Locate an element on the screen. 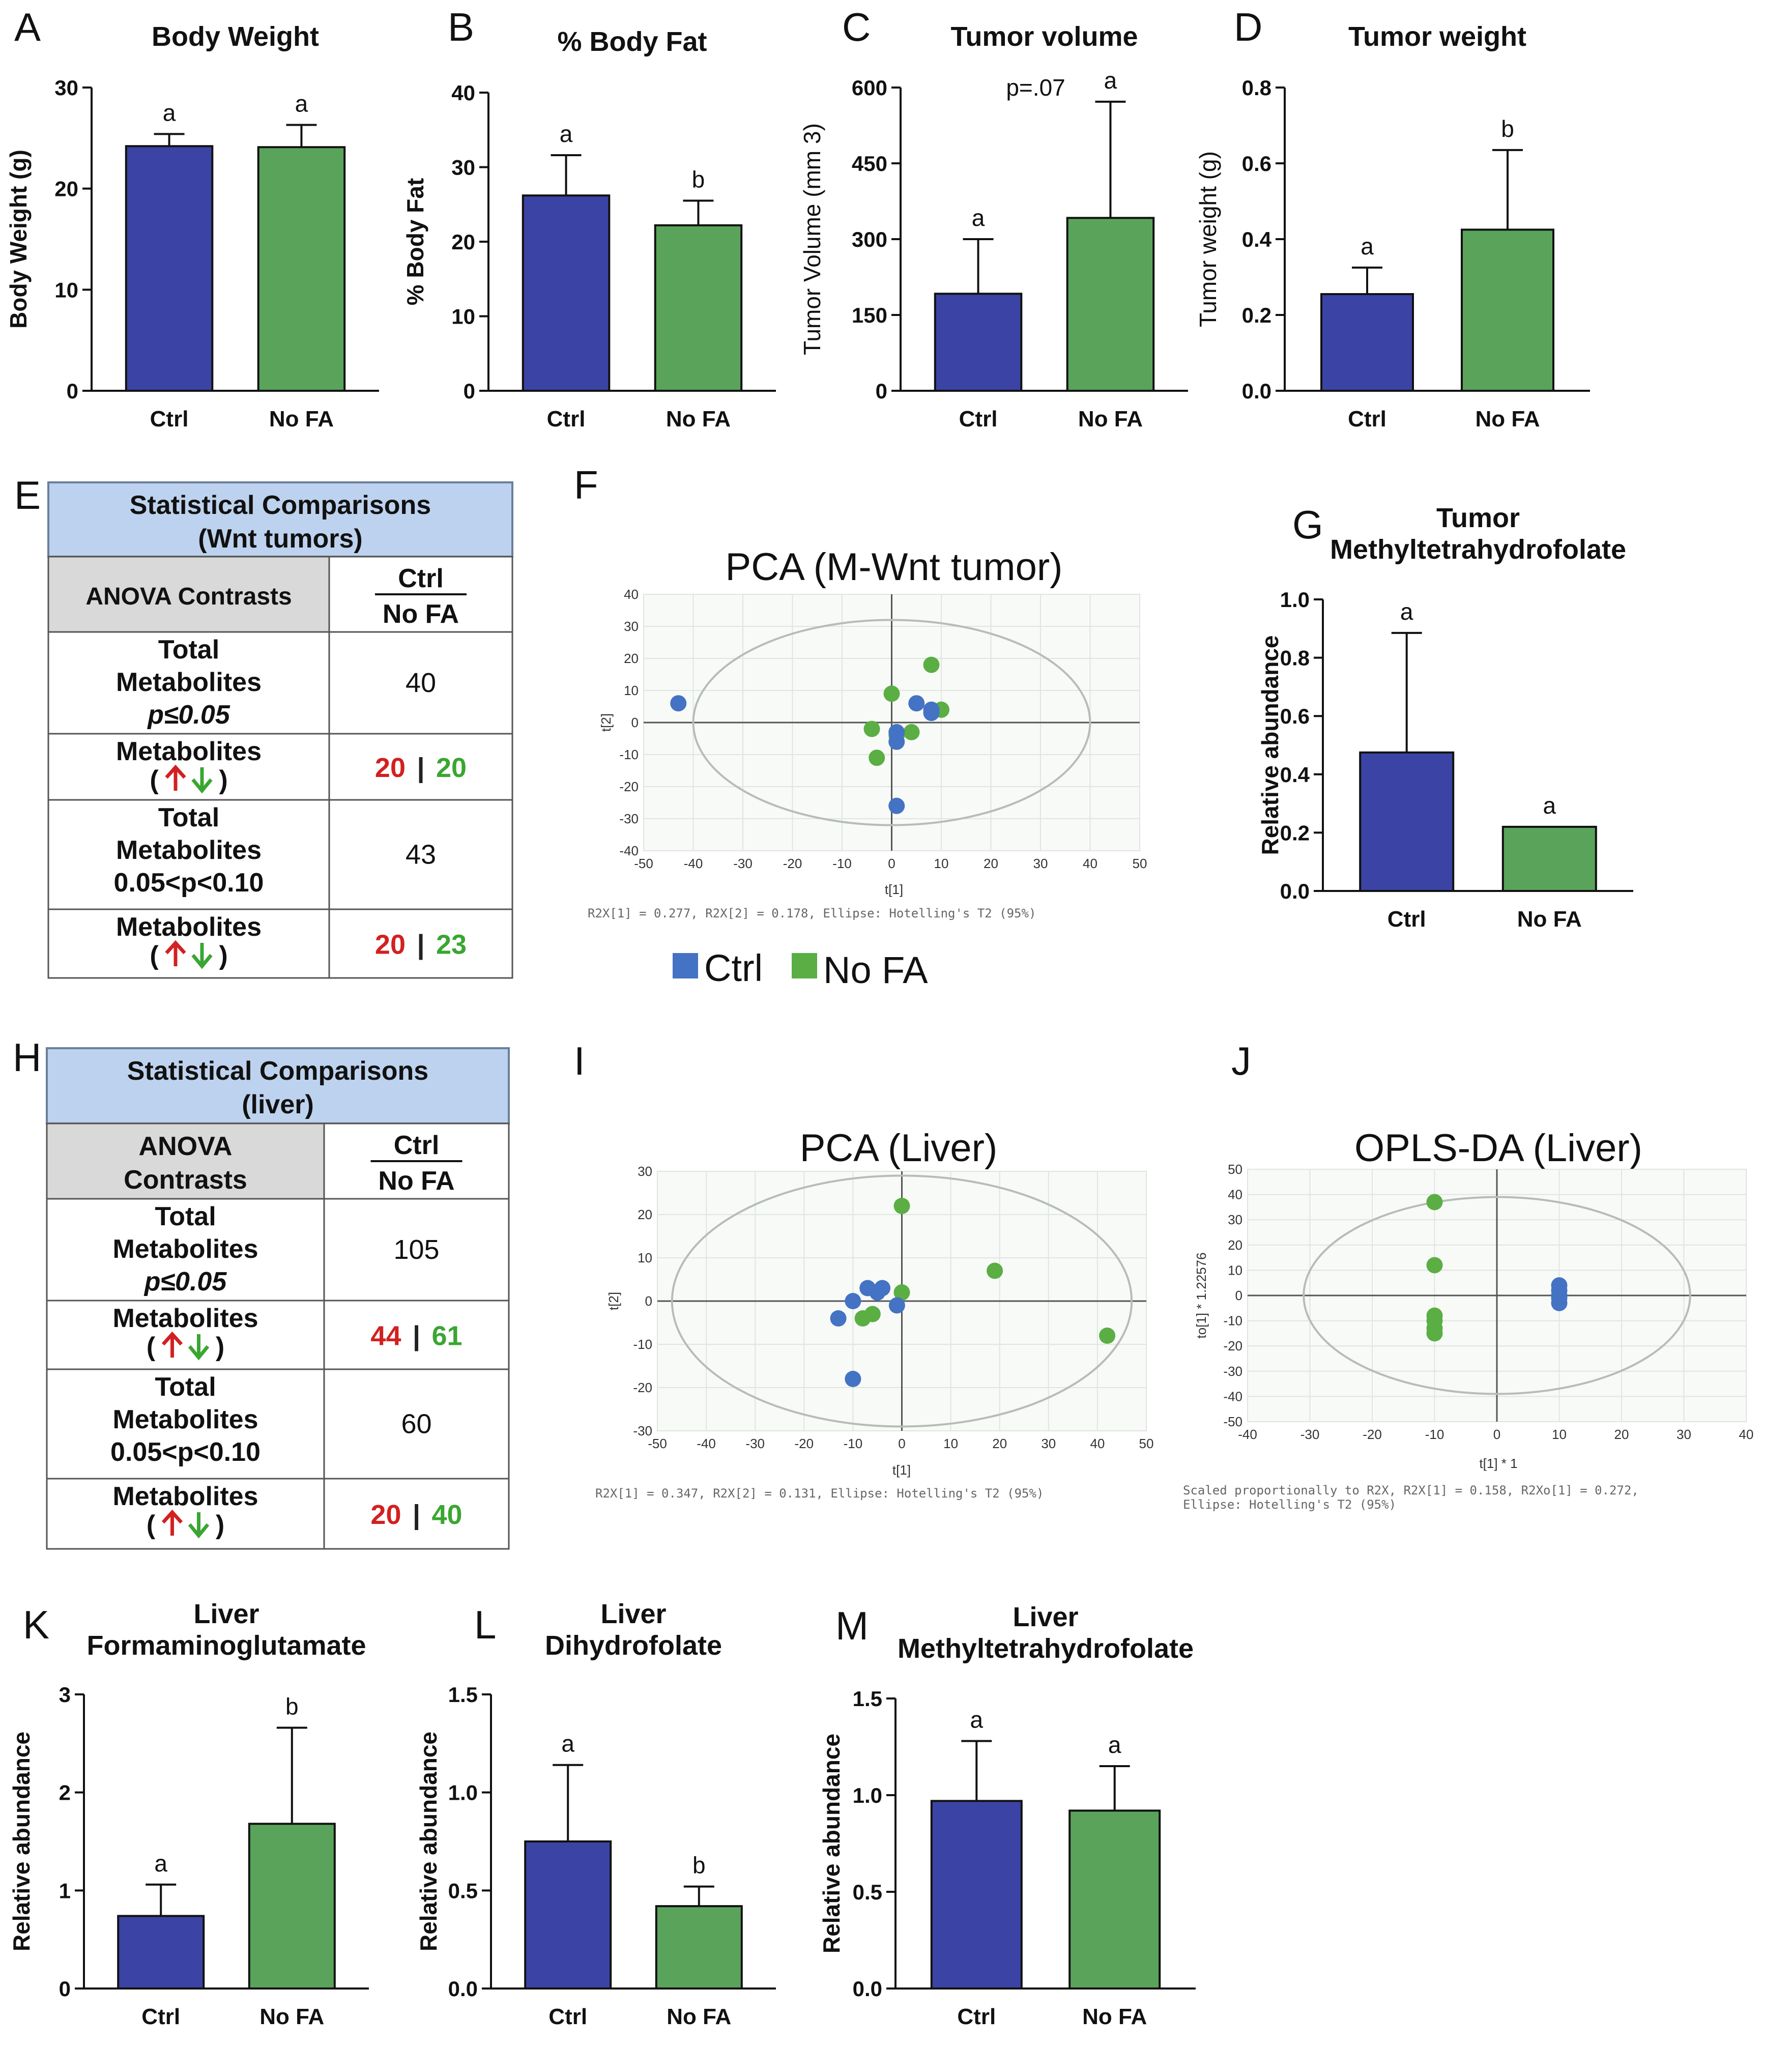  x-axis-label: t[1] * 1 is located at coordinates (1498, 1463).